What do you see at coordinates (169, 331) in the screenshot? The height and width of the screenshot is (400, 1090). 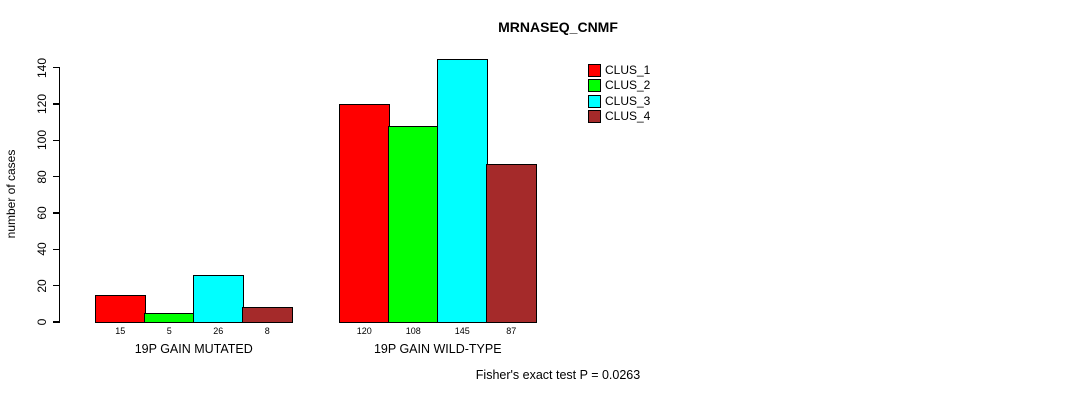 I see `bar-value-label: 5` at bounding box center [169, 331].